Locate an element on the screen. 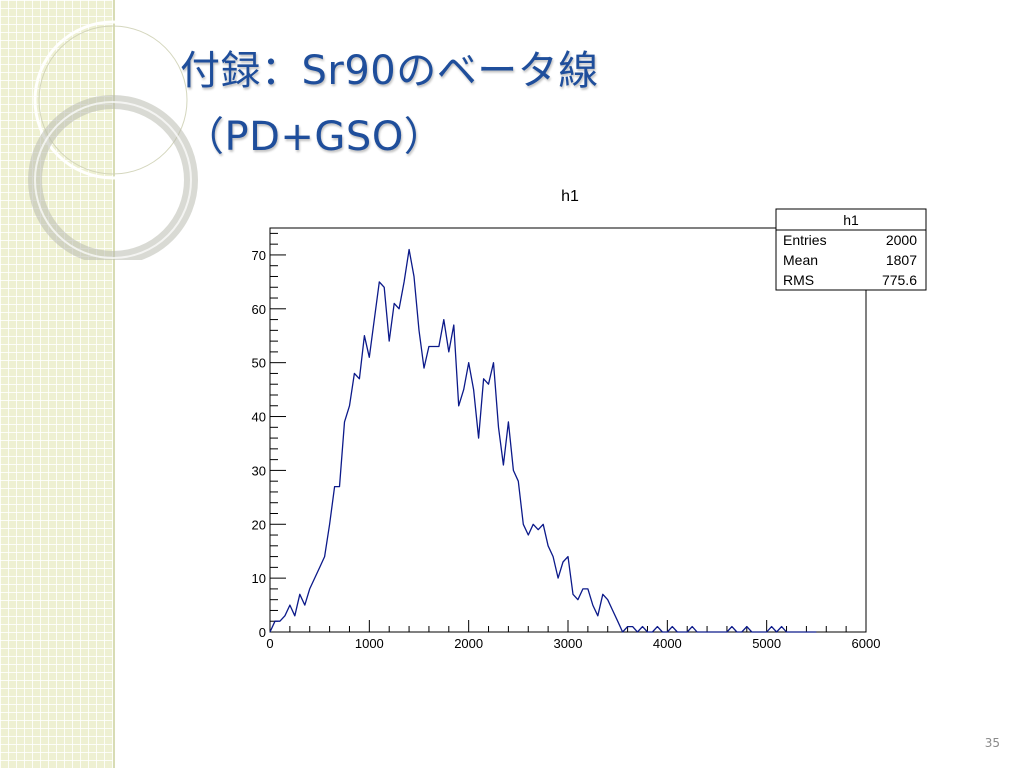  x-tick-label: 6000 is located at coordinates (866, 643).